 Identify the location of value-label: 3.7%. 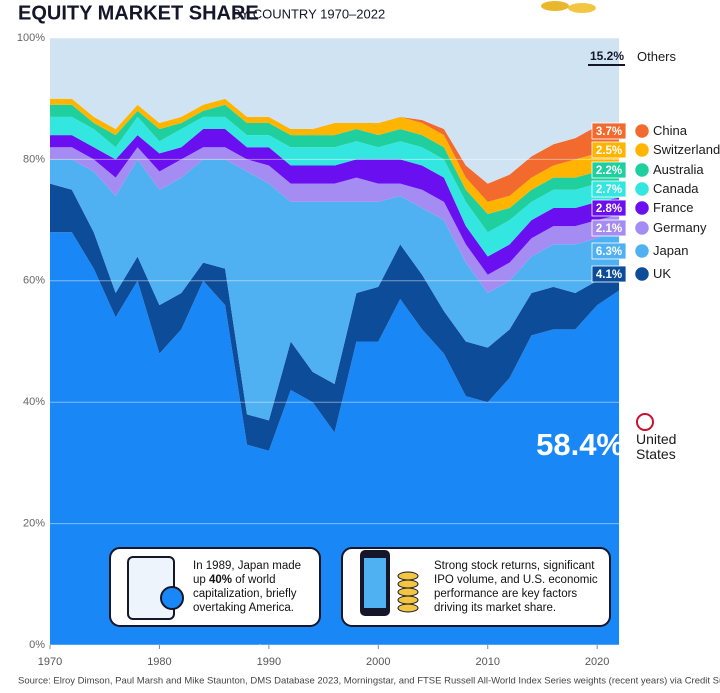
(609, 132).